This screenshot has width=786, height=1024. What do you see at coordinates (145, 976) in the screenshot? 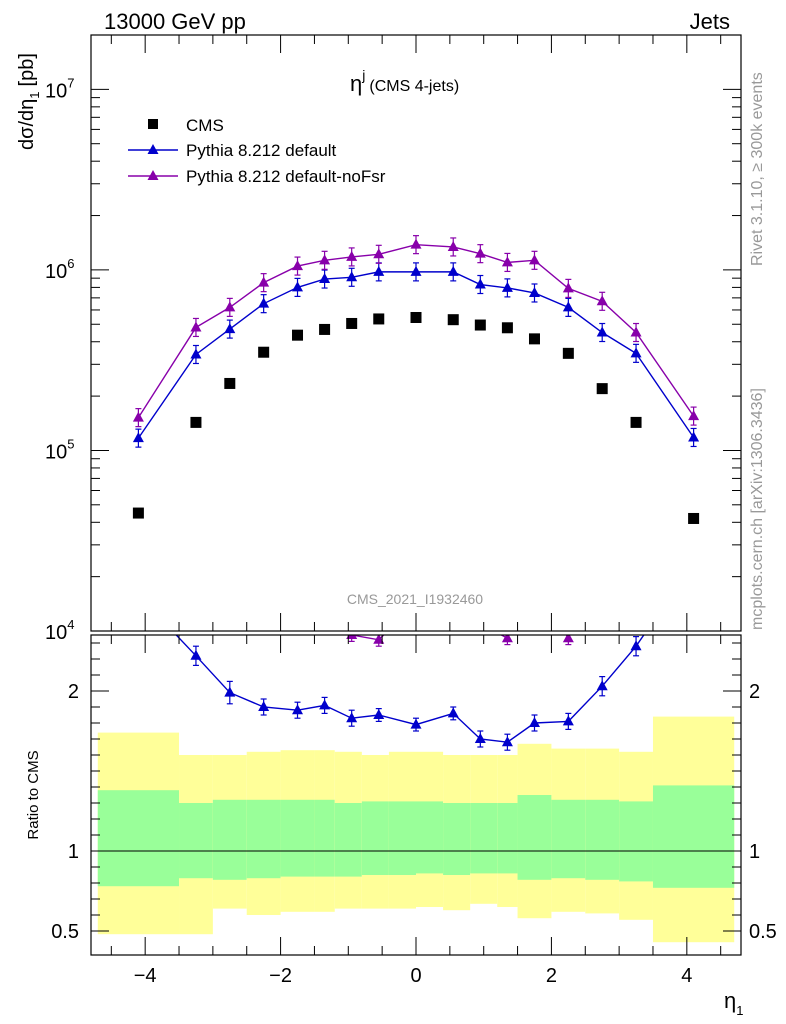
I see `x-tick-label: −4` at bounding box center [145, 976].